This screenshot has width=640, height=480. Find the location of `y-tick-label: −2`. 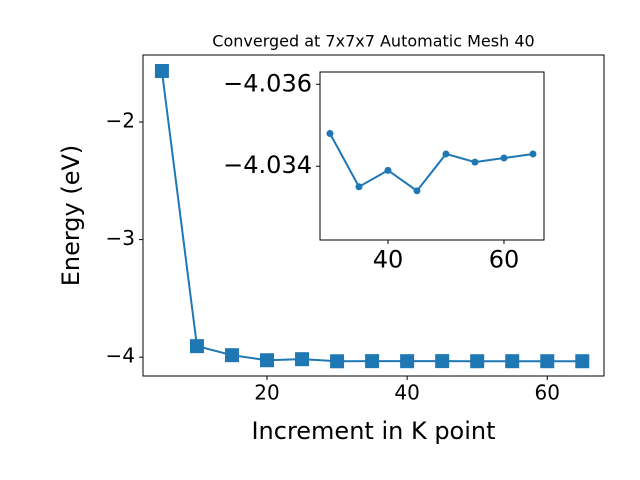

y-tick-label: −2 is located at coordinates (120, 121).